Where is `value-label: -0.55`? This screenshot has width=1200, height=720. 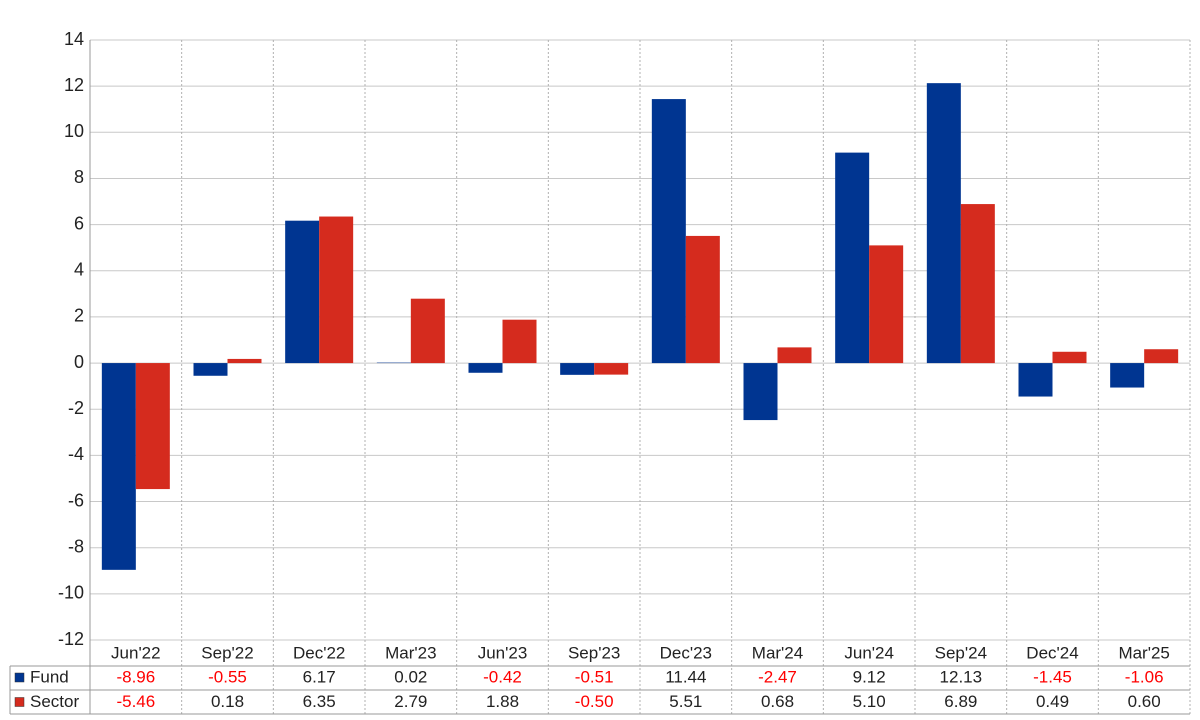 value-label: -0.55 is located at coordinates (227, 676).